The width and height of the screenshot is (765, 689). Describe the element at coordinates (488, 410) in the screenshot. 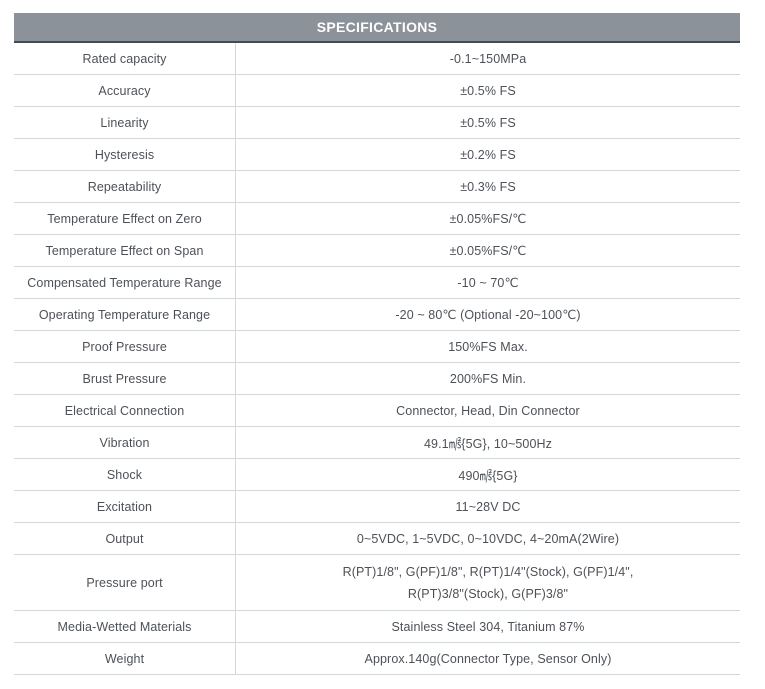

I see `spec-value: Connector, Head, Din Connector` at that location.